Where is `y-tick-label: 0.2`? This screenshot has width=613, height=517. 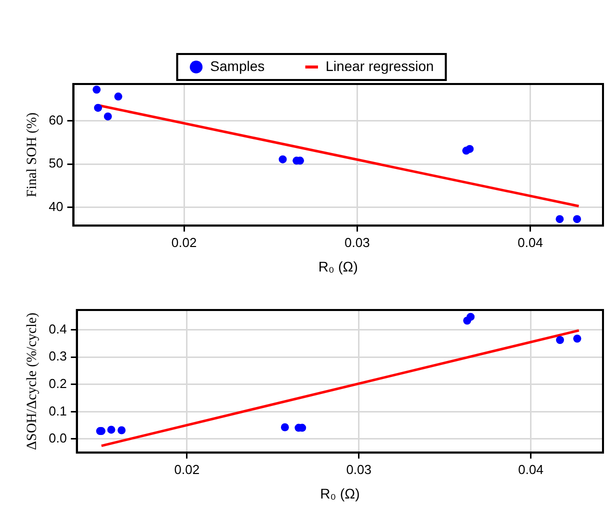 y-tick-label: 0.2 is located at coordinates (57, 384).